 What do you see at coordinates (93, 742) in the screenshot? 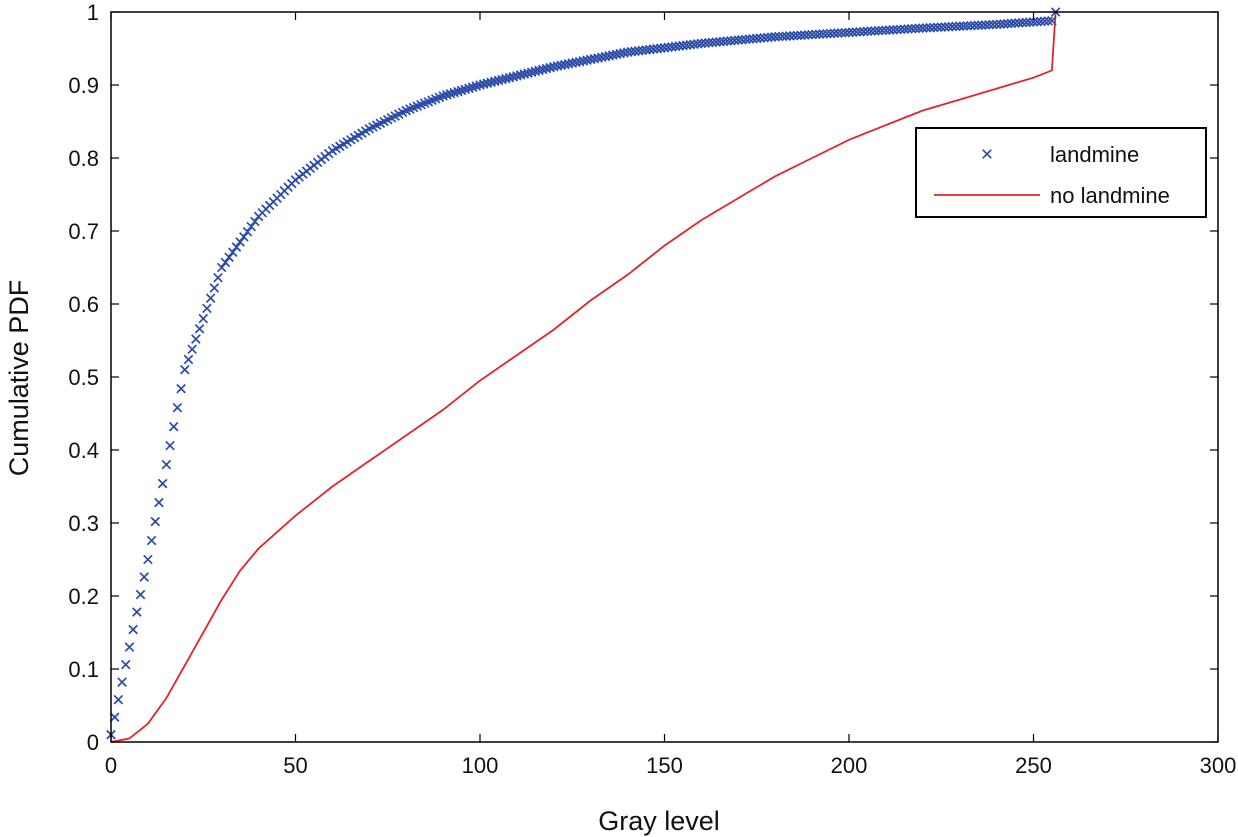
I see `y-tick-label: 0` at bounding box center [93, 742].